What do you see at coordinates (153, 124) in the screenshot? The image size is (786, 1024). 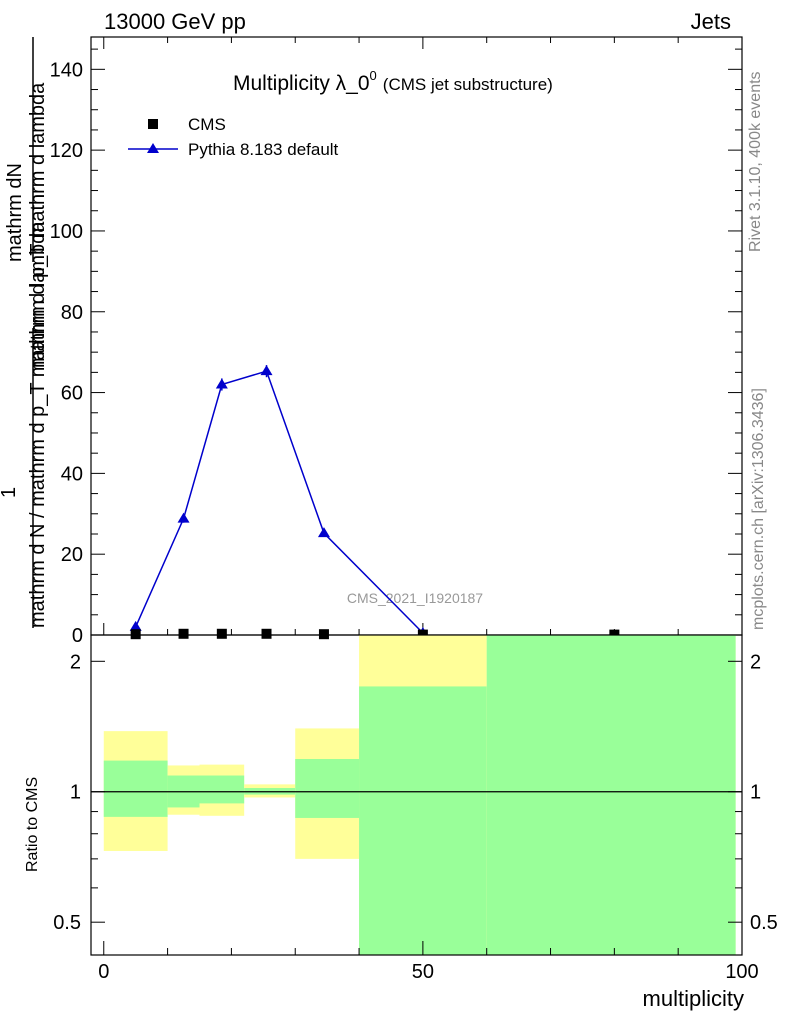 I see `legend-cms-marker` at bounding box center [153, 124].